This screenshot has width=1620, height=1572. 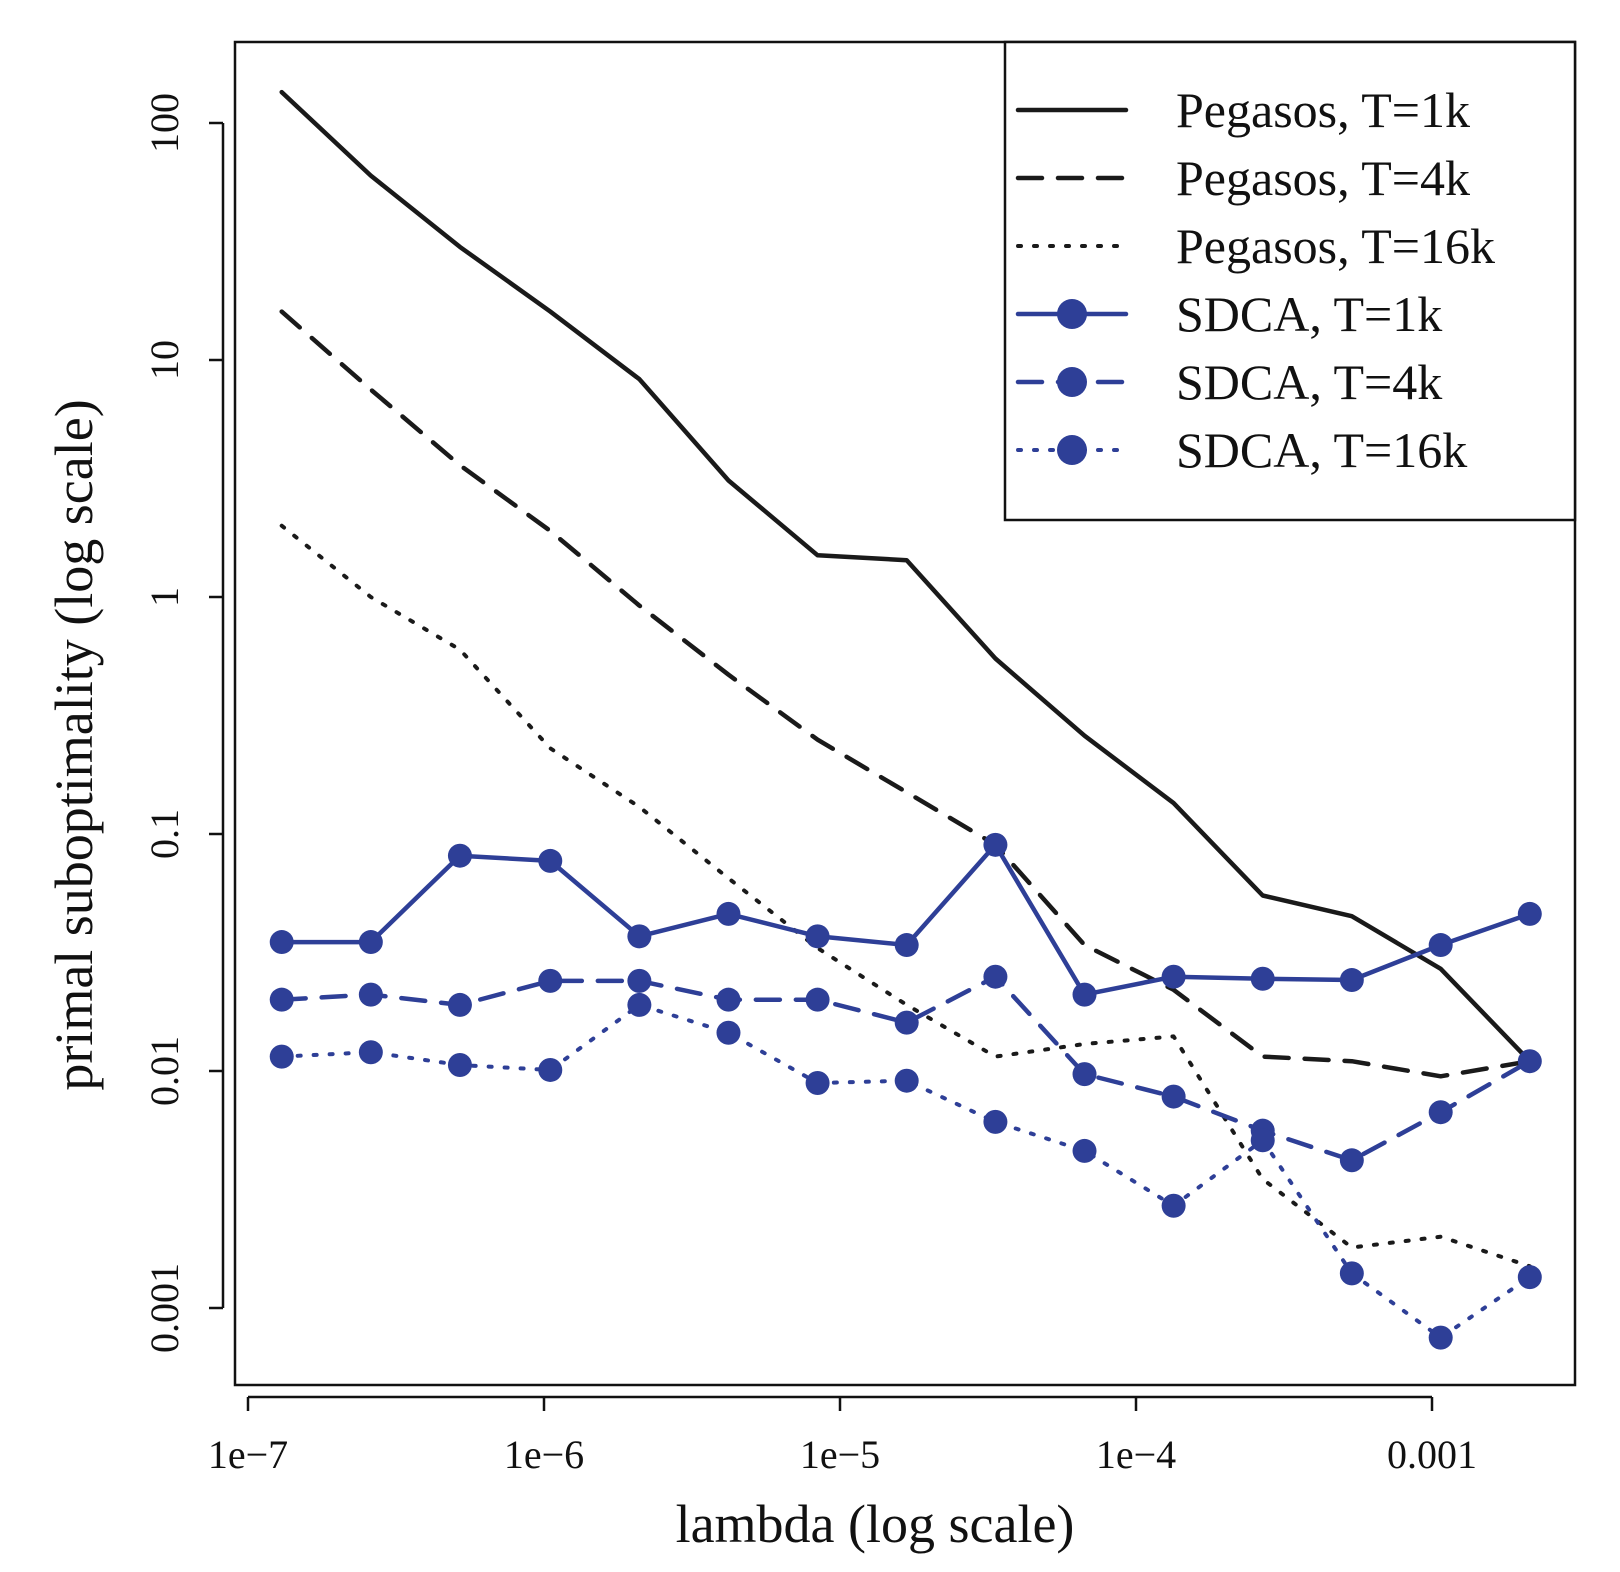 I want to click on x-tick-label: 1e−7, so click(x=248, y=1454).